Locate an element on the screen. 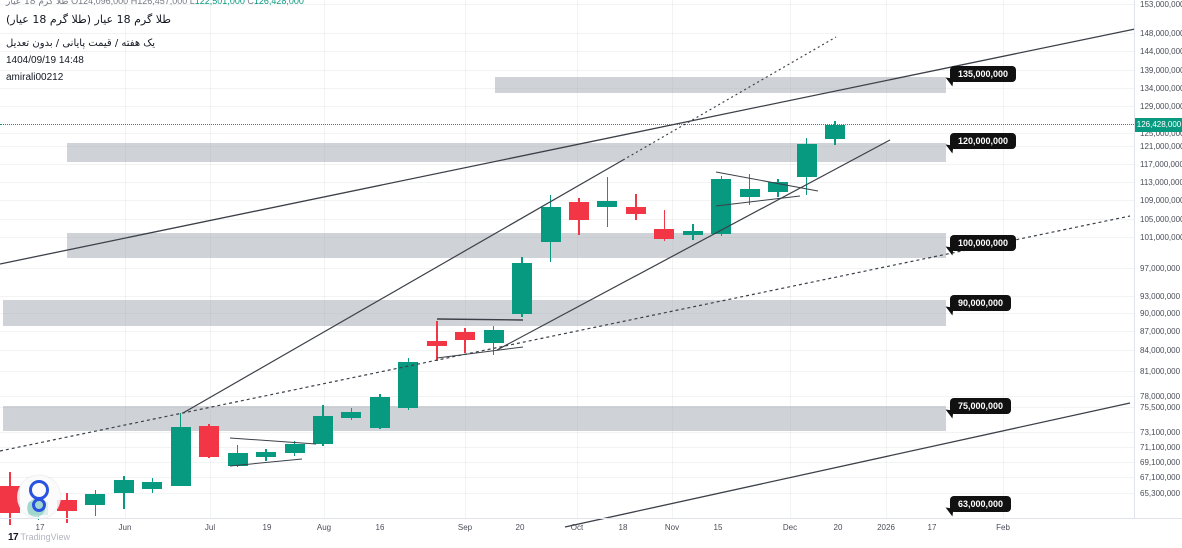  price-tick-label: 139,000,000 is located at coordinates (1161, 70).